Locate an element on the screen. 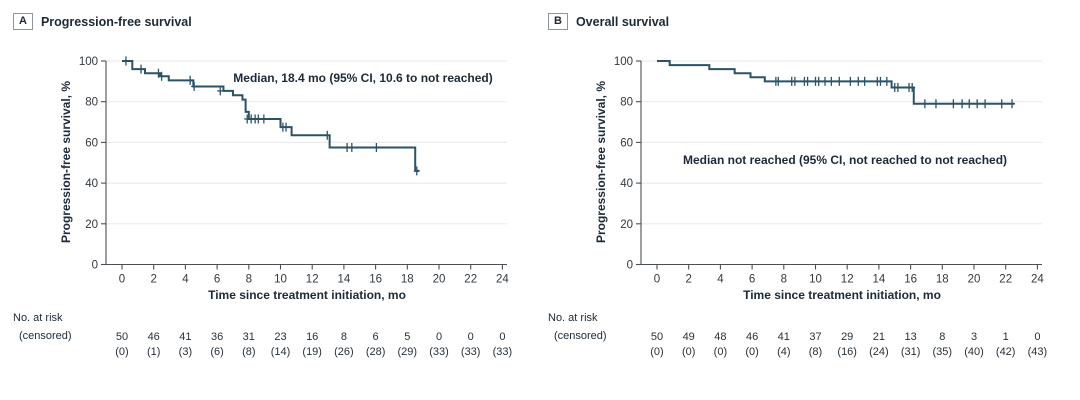 Image resolution: width=1080 pixels, height=400 pixels. svg-text: (4) is located at coordinates (783, 352).